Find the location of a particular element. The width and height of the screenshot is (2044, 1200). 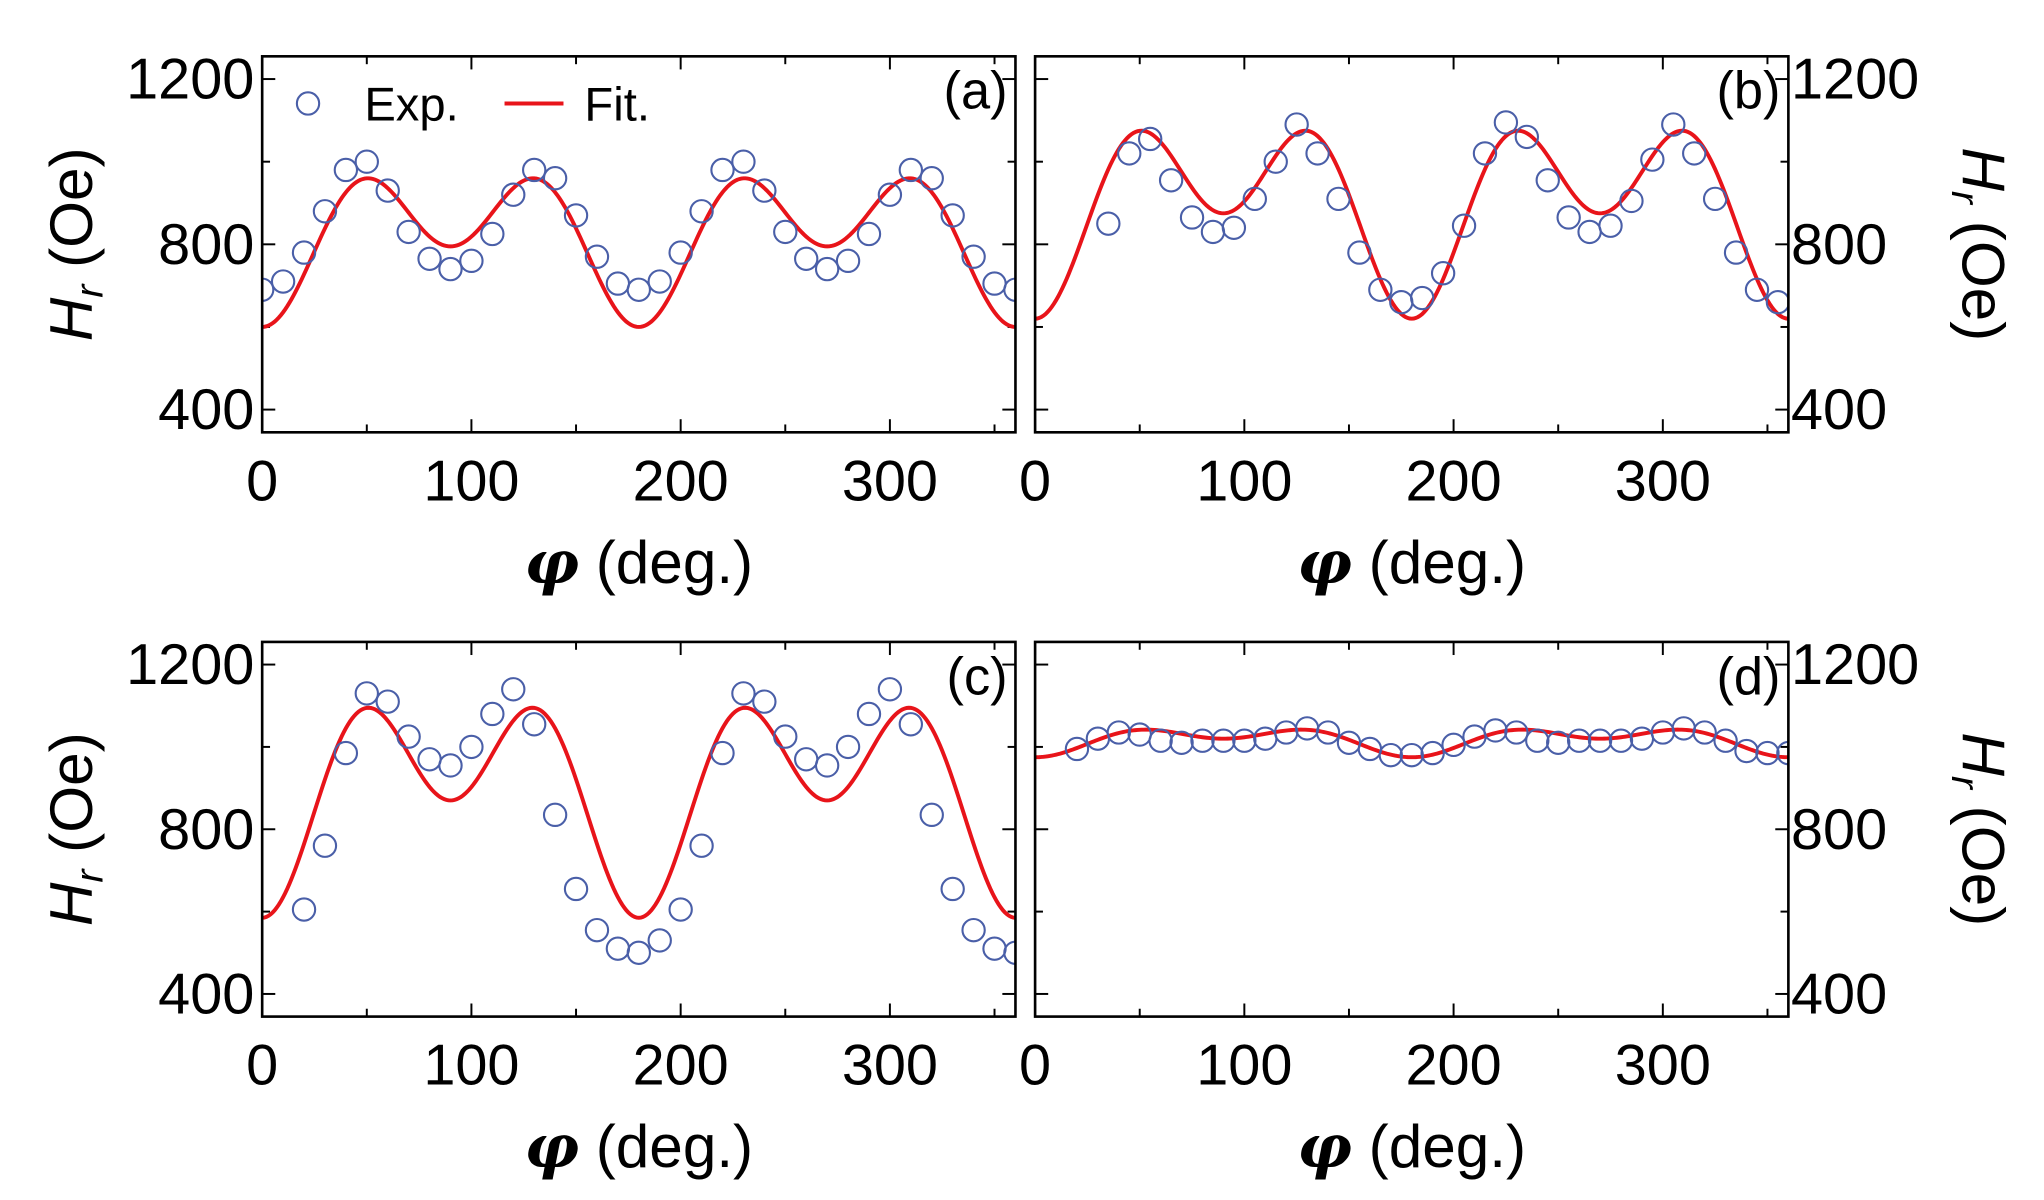

y-tick-label: 1200 is located at coordinates (1855, 665).